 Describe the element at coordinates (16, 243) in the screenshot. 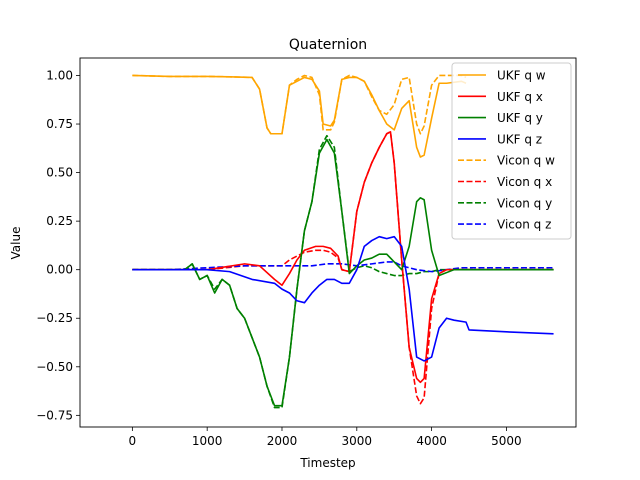

I see `y-axis-label: Value` at that location.